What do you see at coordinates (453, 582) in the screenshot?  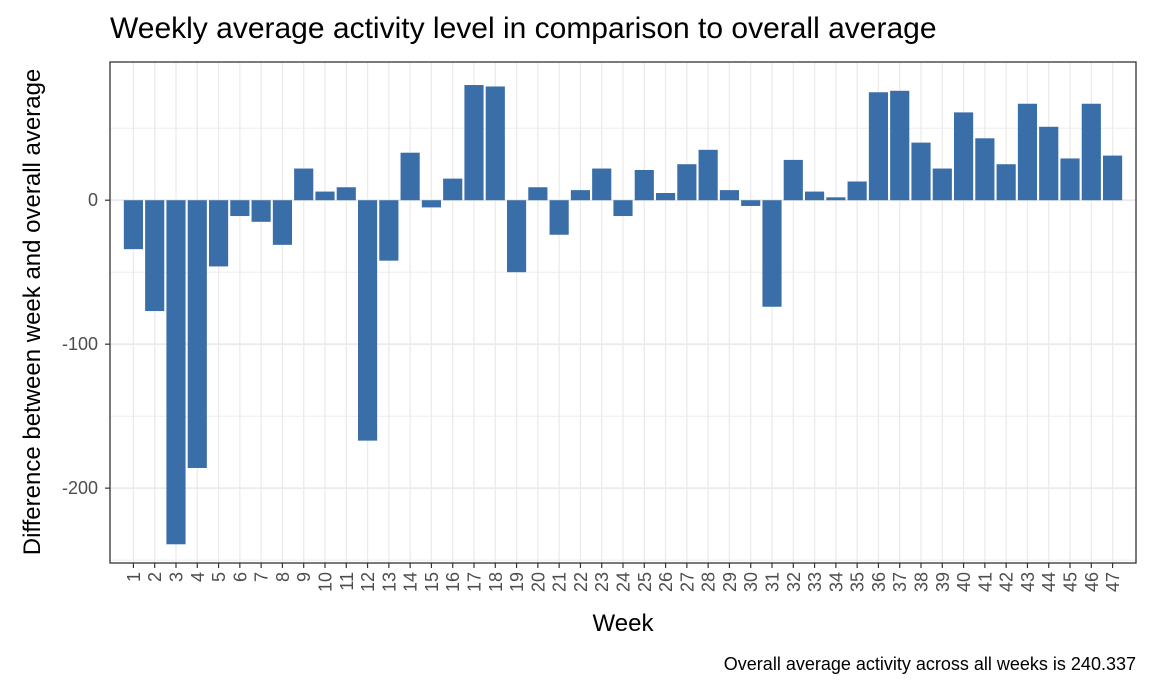 I see `x-tick-label: 16` at bounding box center [453, 582].